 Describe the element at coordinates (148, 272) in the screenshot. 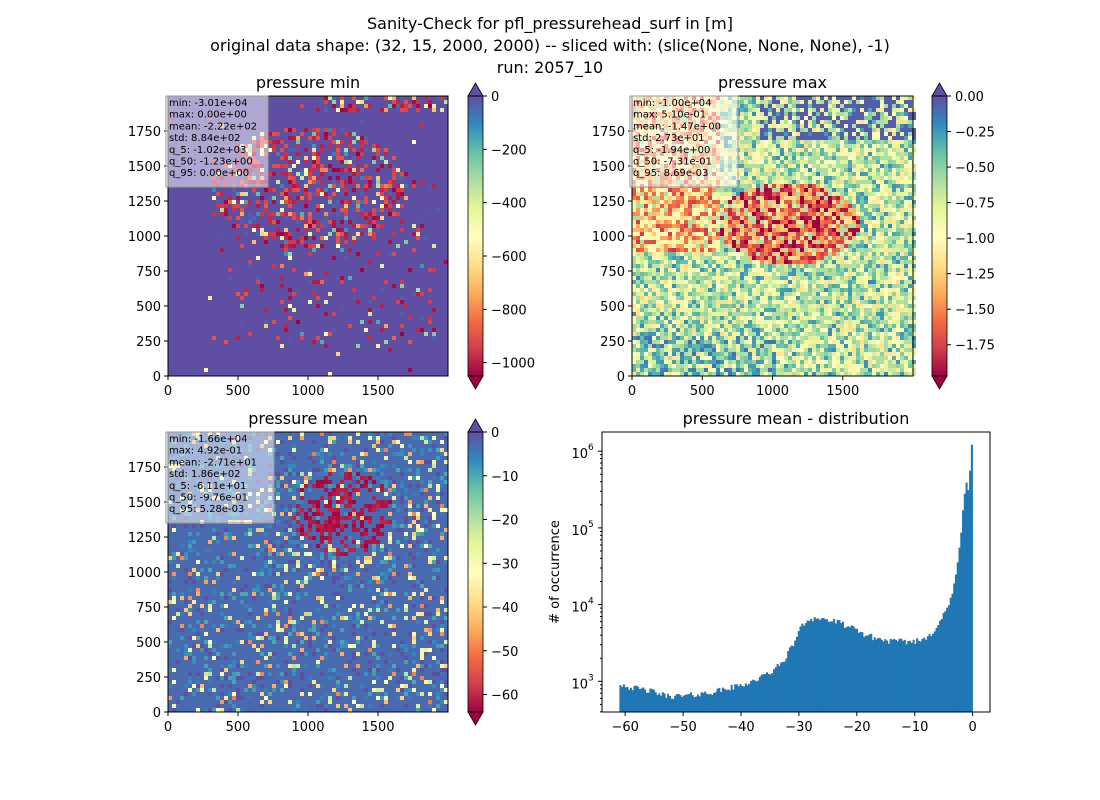

I see `y-tick-label: 750` at that location.